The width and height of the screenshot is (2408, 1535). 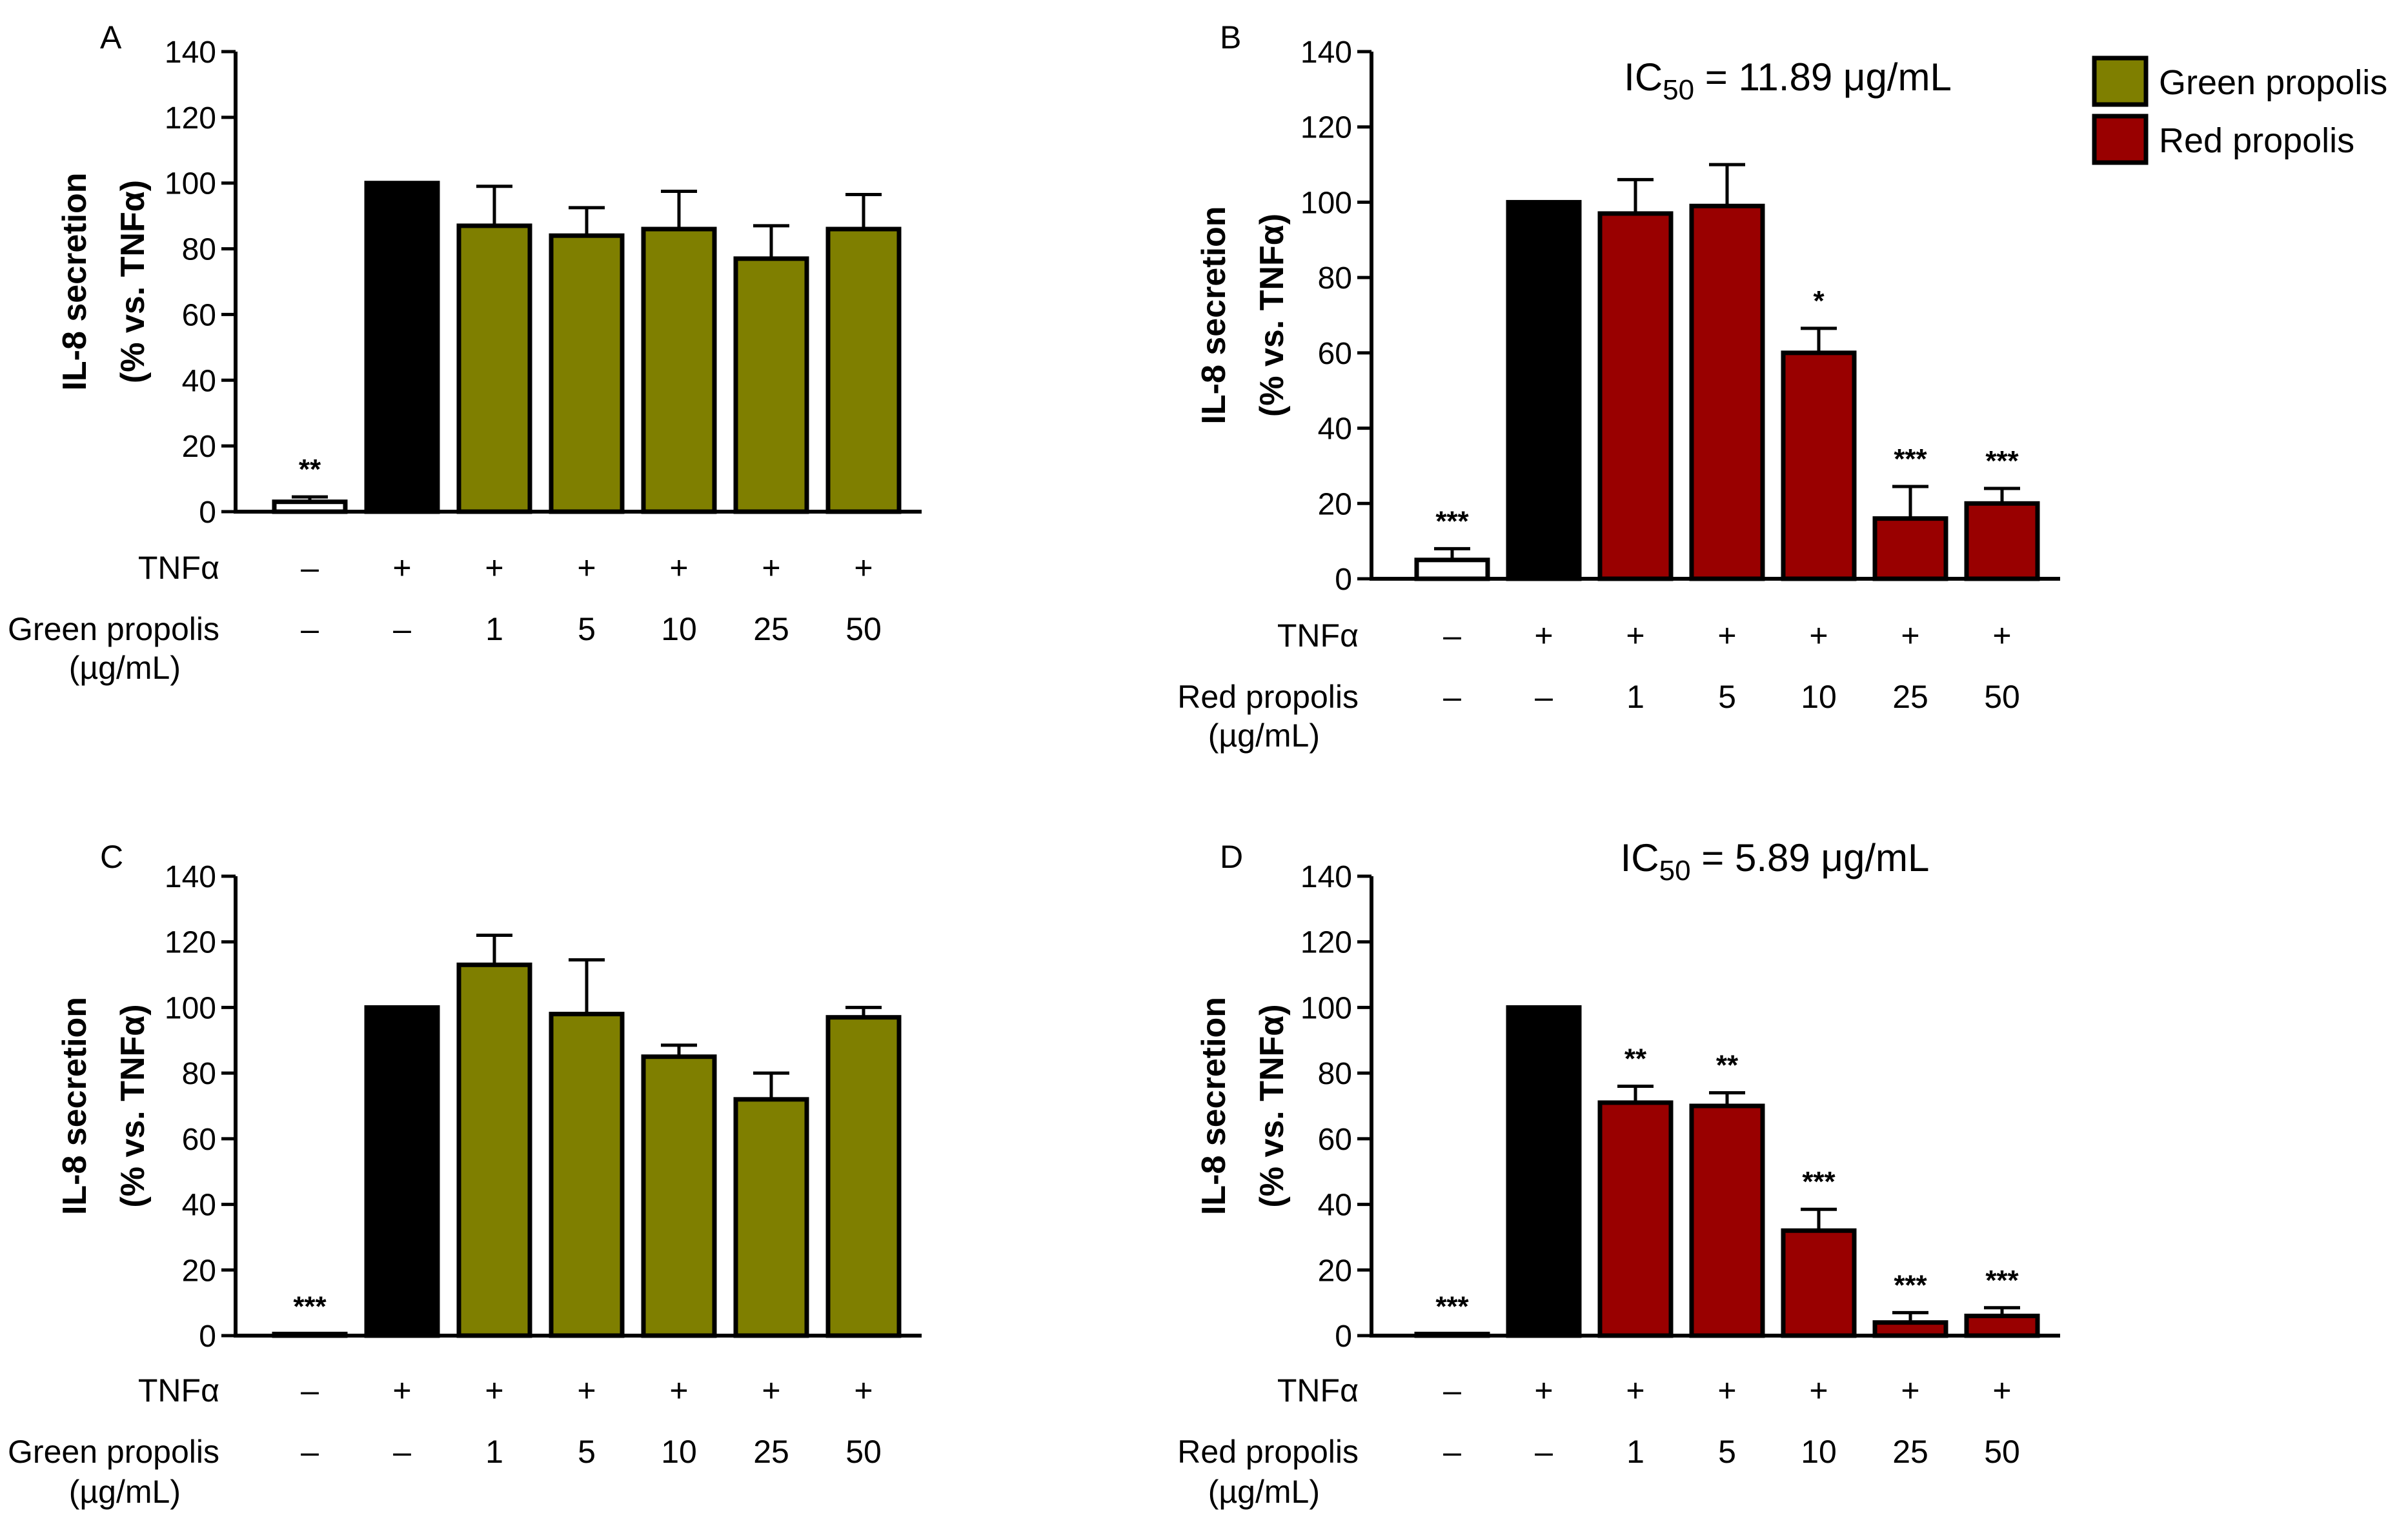 I want to click on panel-letter: D, so click(x=1232, y=857).